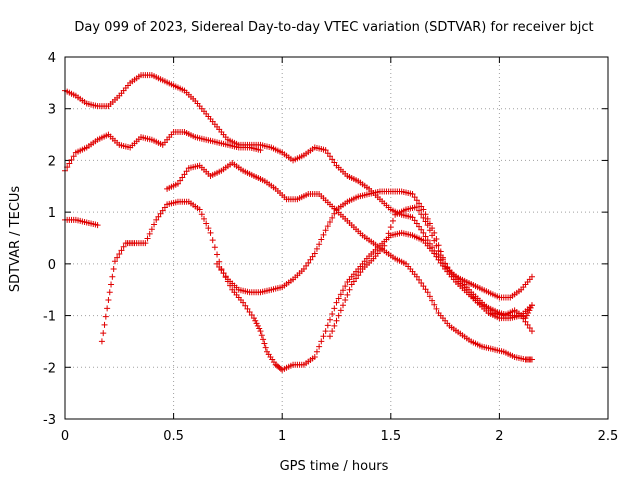  Describe the element at coordinates (173, 436) in the screenshot. I see `x-tick-label: 0.5` at that location.